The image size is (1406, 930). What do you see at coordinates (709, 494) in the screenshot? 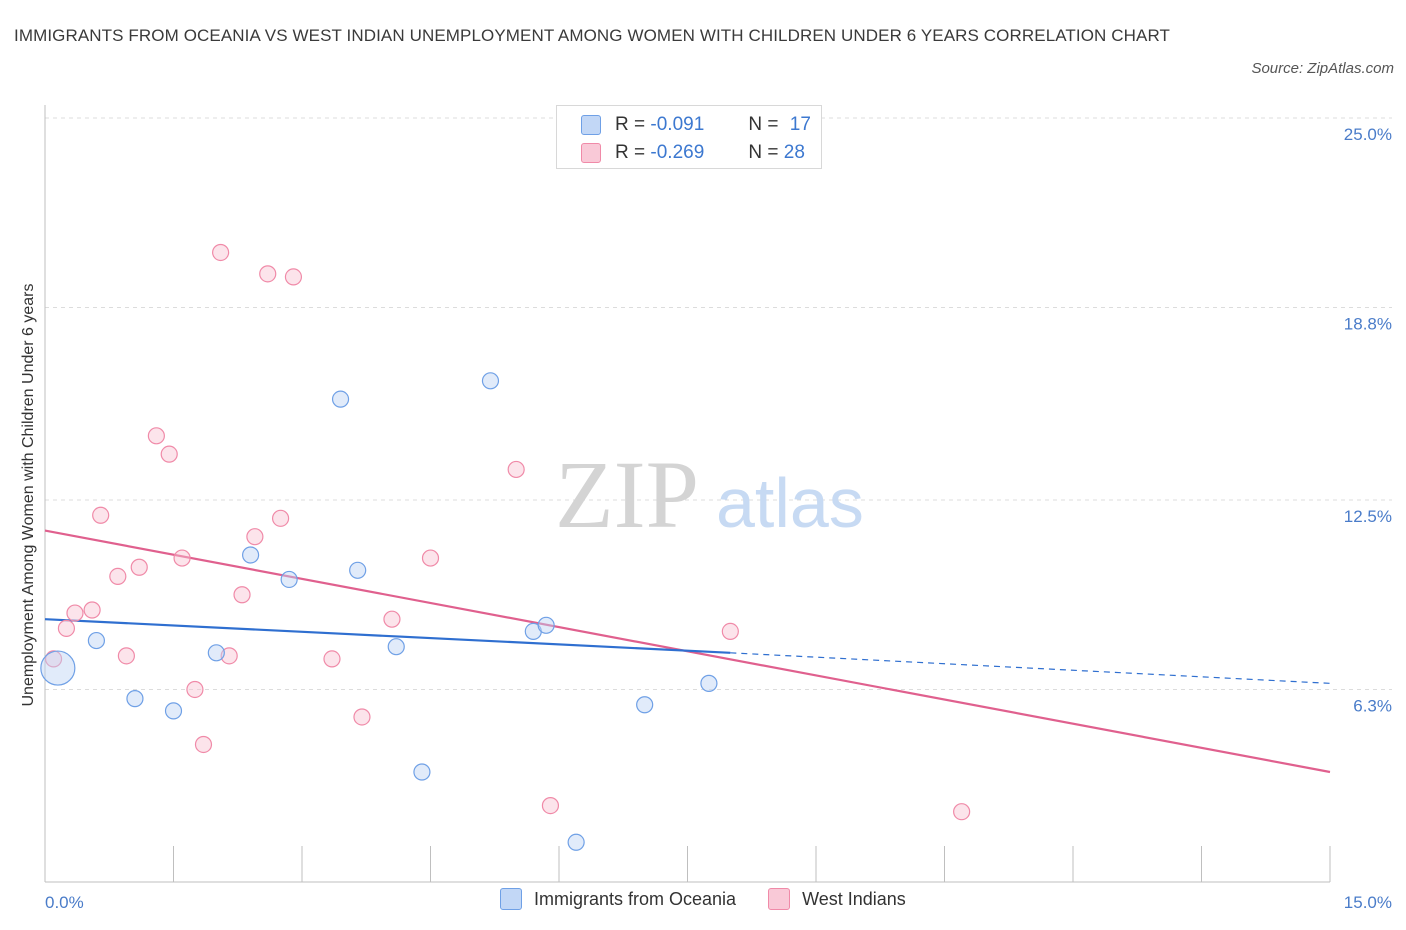
I see `watermark: ZIP atlas` at bounding box center [709, 494].